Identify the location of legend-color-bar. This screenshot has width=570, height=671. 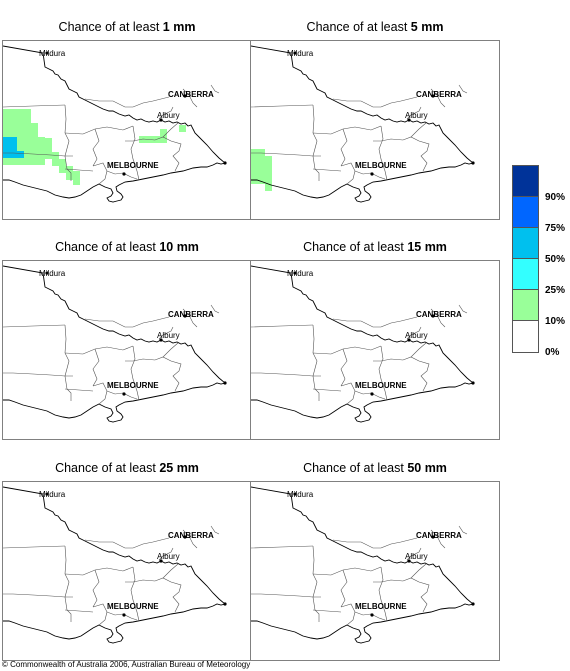
(525, 259).